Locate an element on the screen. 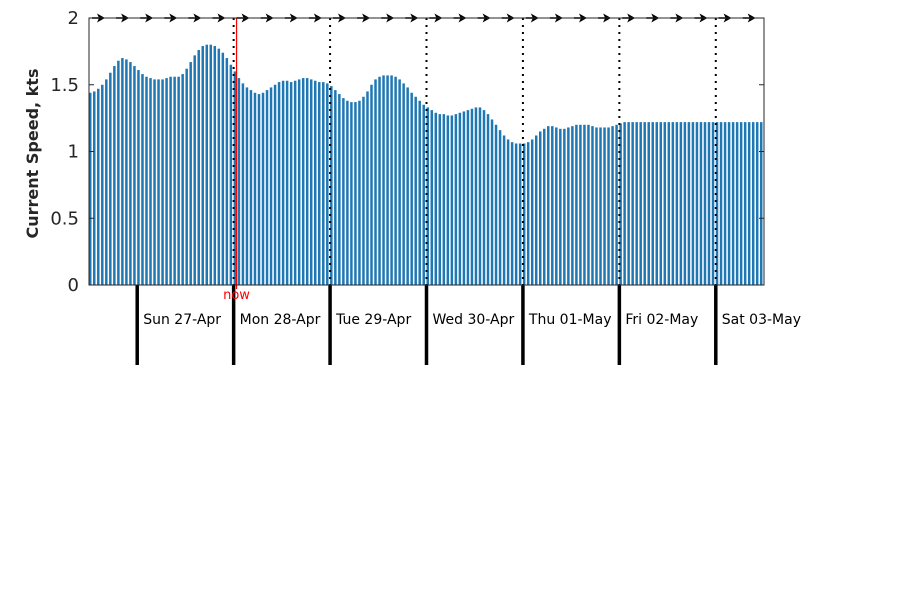  day-label: Mon 28-Apr is located at coordinates (280, 320).